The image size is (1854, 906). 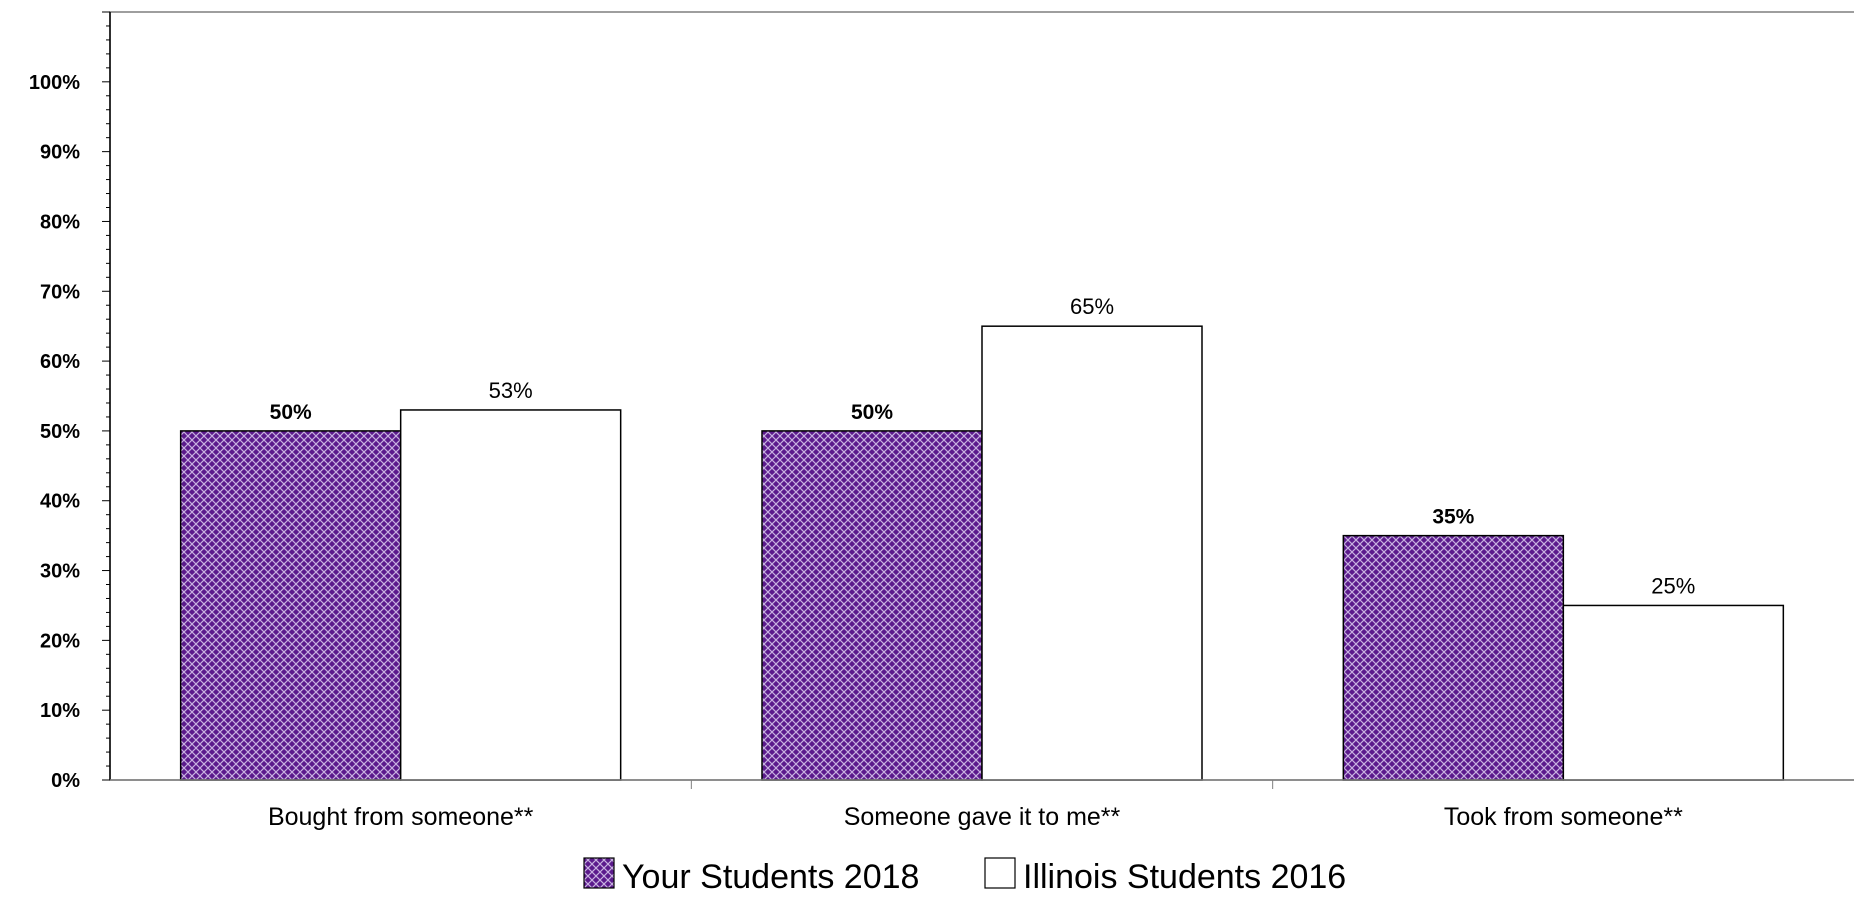 I want to click on x-category-label: Someone gave it to me**, so click(x=982, y=817).